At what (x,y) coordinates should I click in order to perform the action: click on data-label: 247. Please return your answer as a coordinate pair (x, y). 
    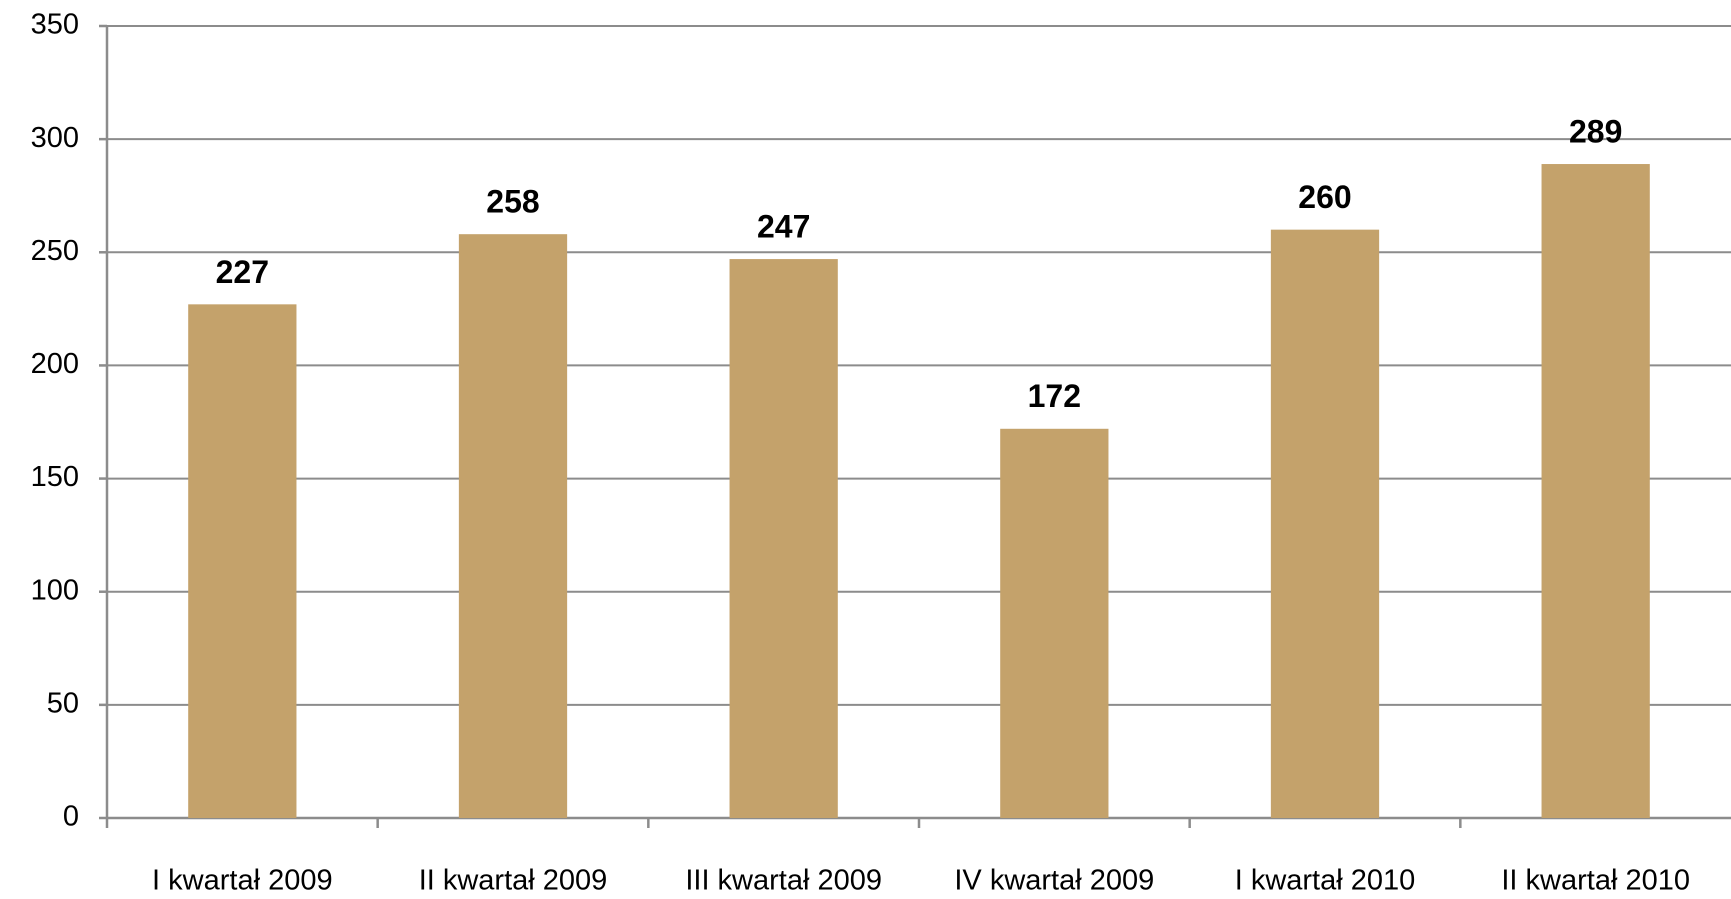
    Looking at the image, I should click on (783, 227).